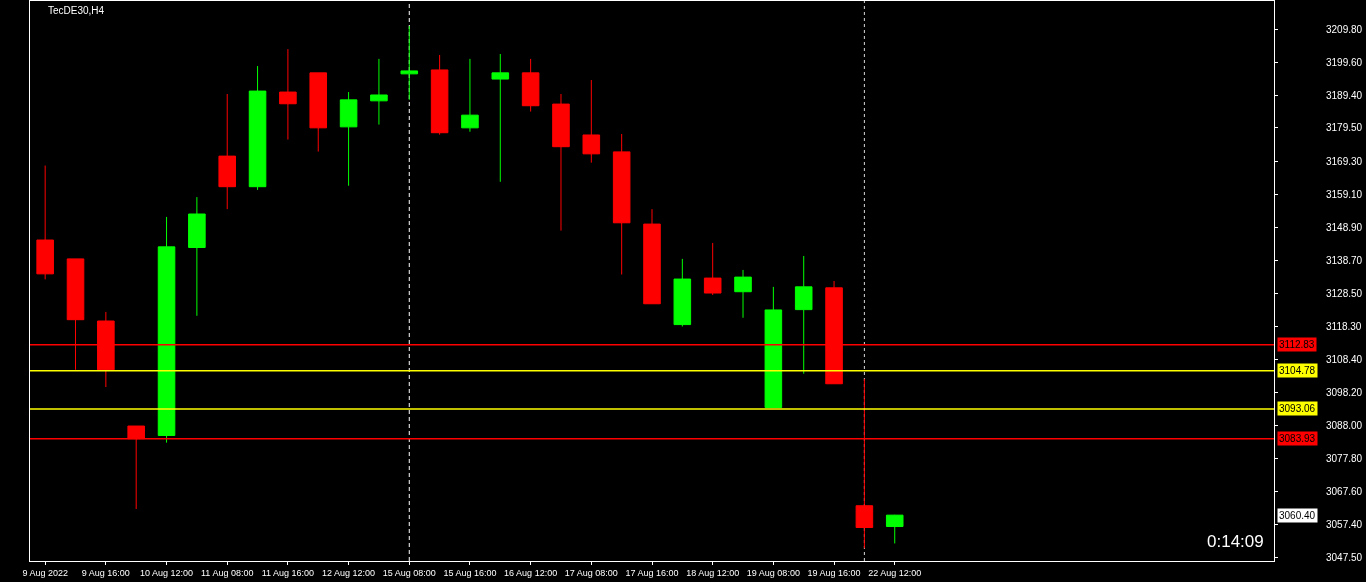 This screenshot has width=1366, height=582. I want to click on annotation: 0:14:09, so click(1235, 541).